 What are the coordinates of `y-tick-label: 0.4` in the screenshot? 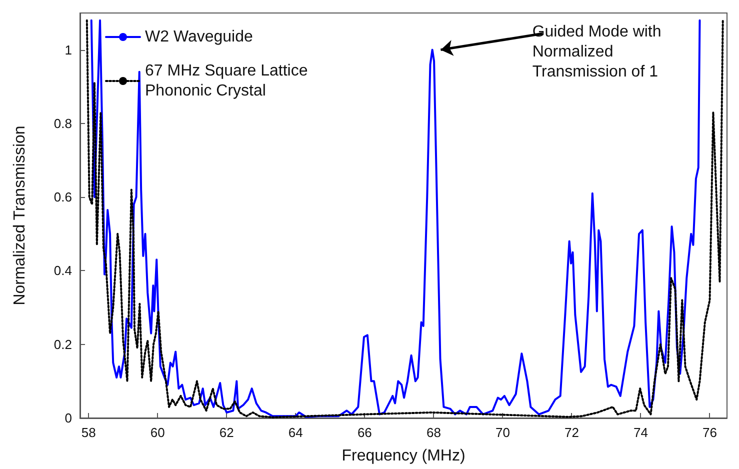 It's located at (63, 270).